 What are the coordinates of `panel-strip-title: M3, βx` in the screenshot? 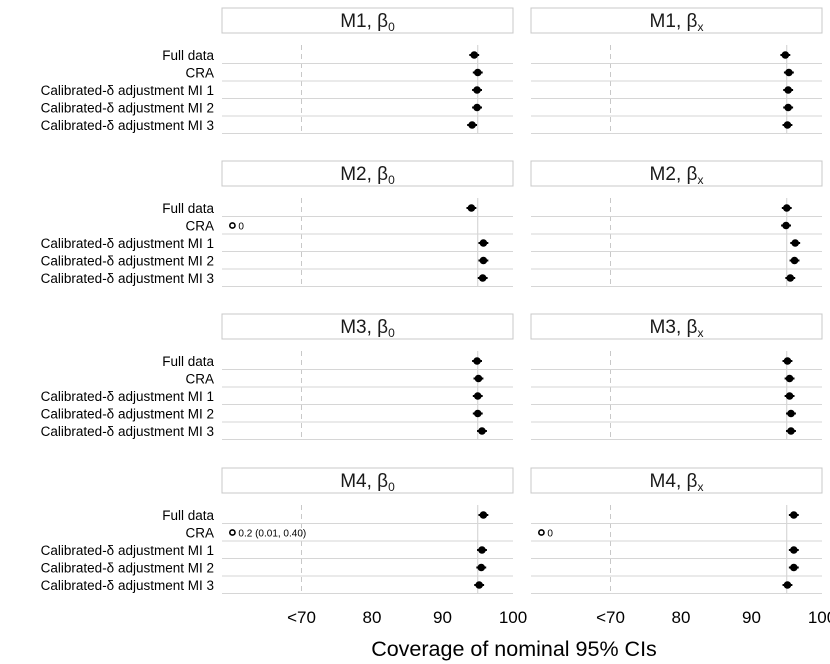 It's located at (677, 328).